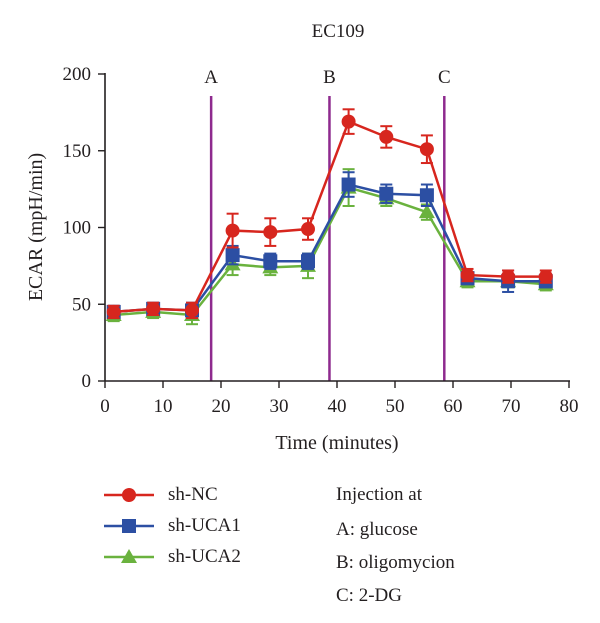 This screenshot has height=623, width=600. I want to click on x-tick-label: 70, so click(511, 406).